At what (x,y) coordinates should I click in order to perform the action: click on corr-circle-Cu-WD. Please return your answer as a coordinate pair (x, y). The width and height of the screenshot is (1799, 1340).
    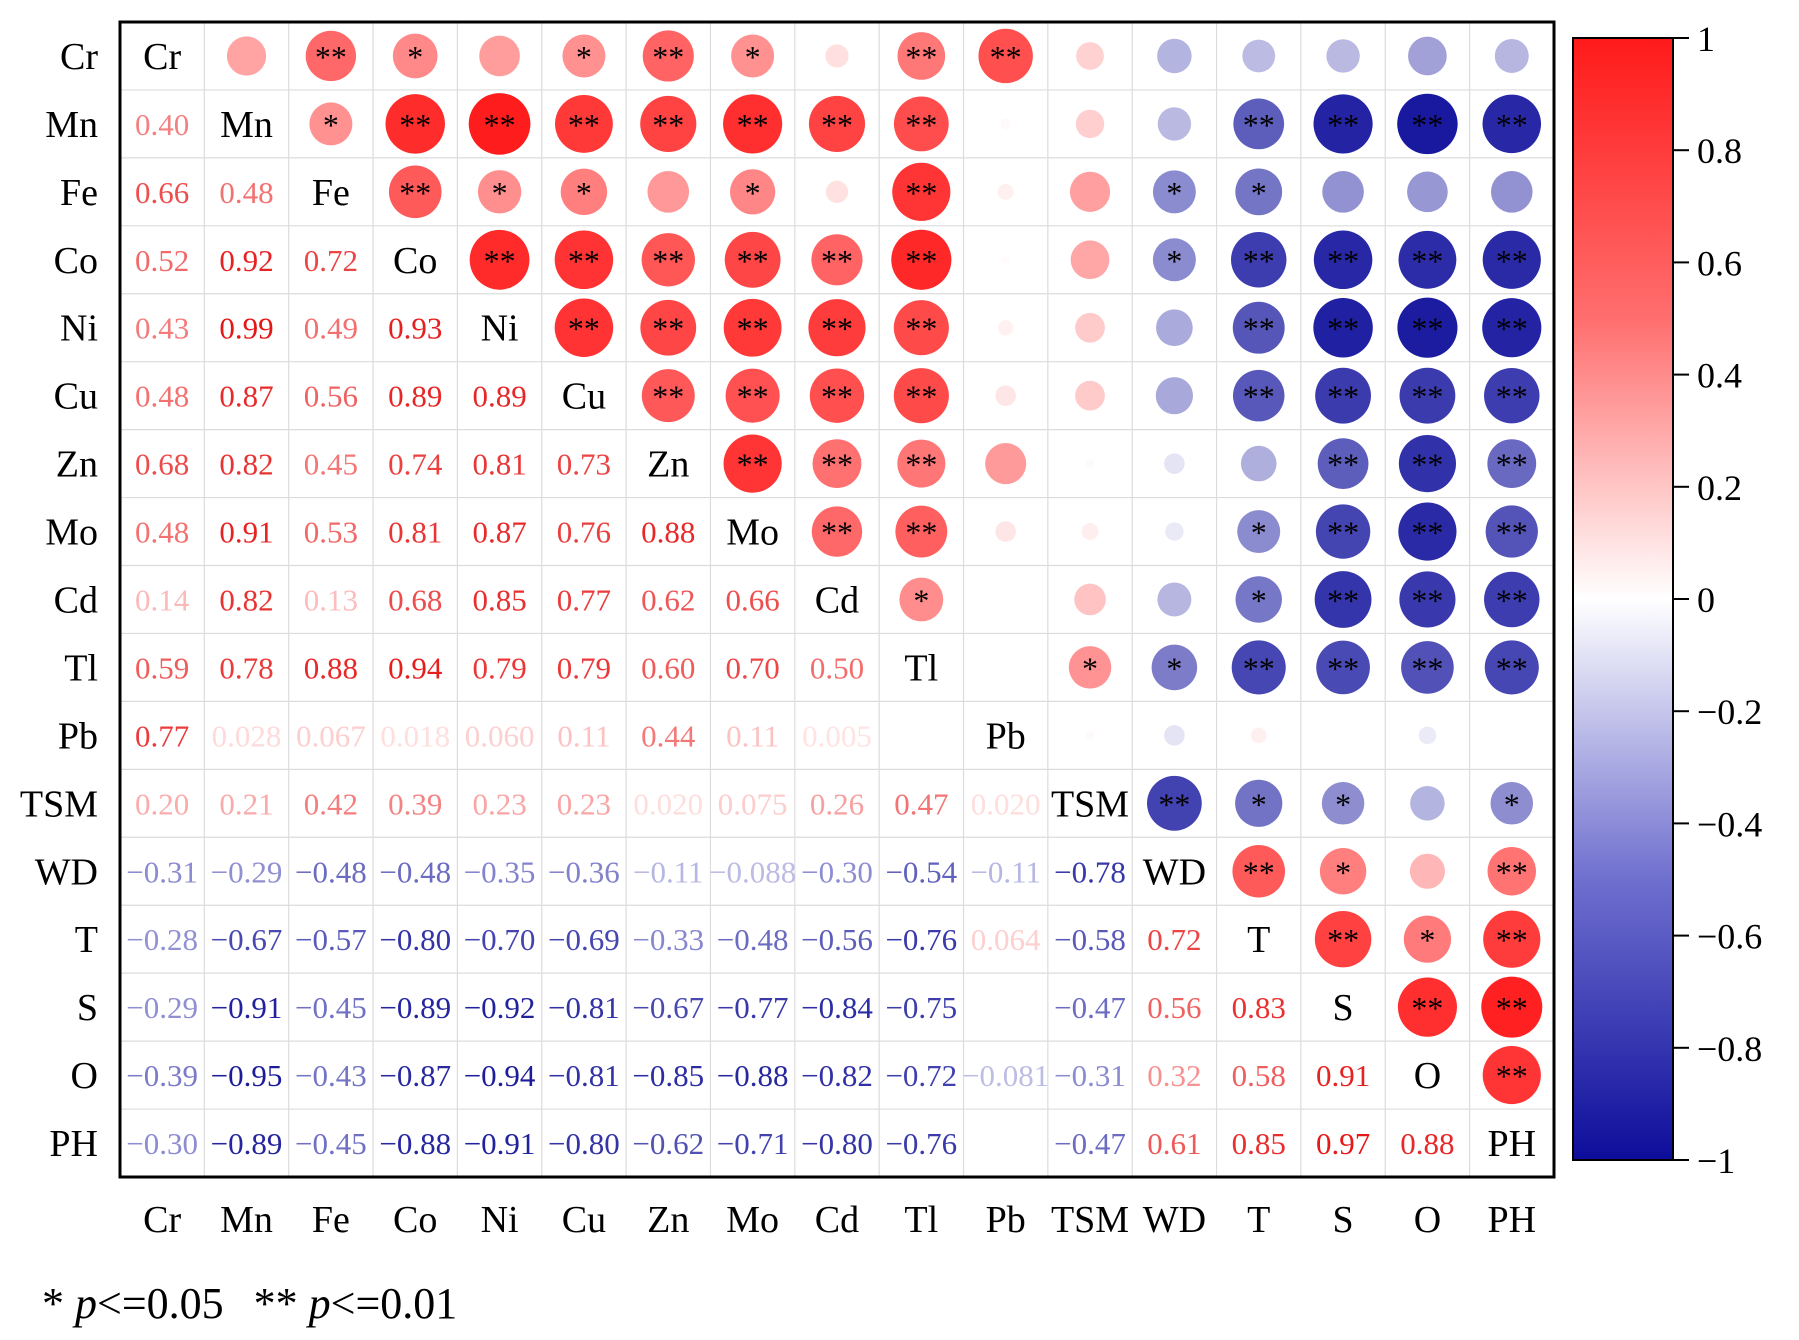
    Looking at the image, I should click on (1174, 396).